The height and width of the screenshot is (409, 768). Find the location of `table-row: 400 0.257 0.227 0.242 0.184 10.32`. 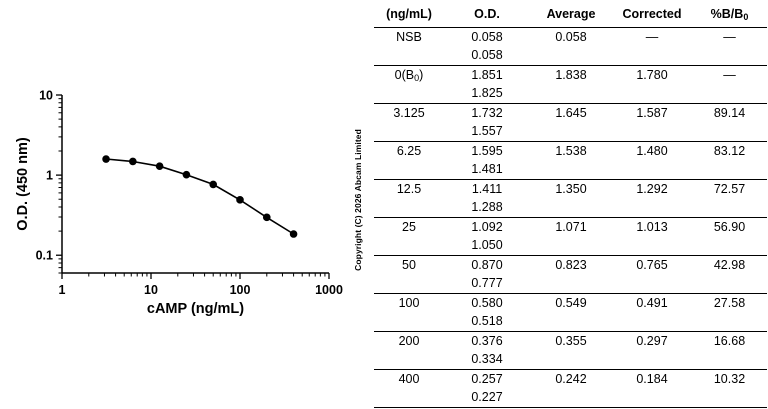

table-row: 400 0.257 0.227 0.242 0.184 10.32 is located at coordinates (570, 388).